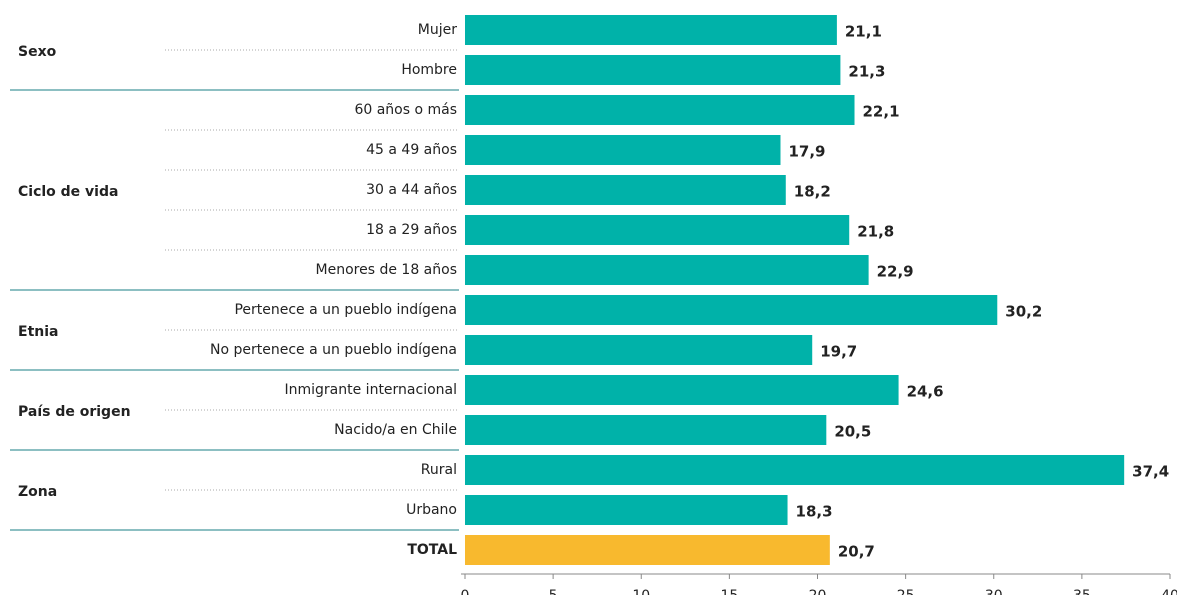  I want to click on group-label: Sexo, so click(37, 52).